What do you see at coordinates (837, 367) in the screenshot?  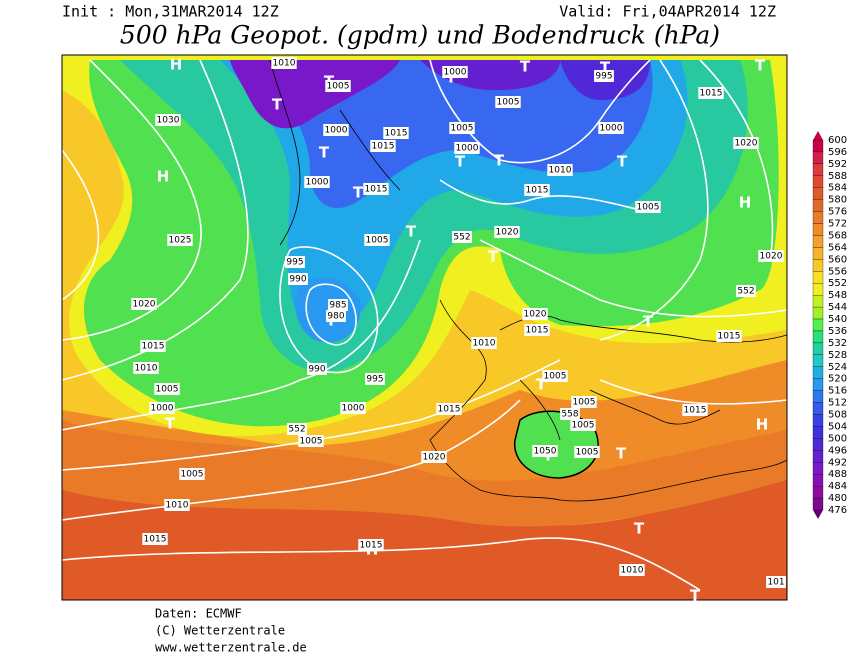 I see `legend-level: 524` at bounding box center [837, 367].